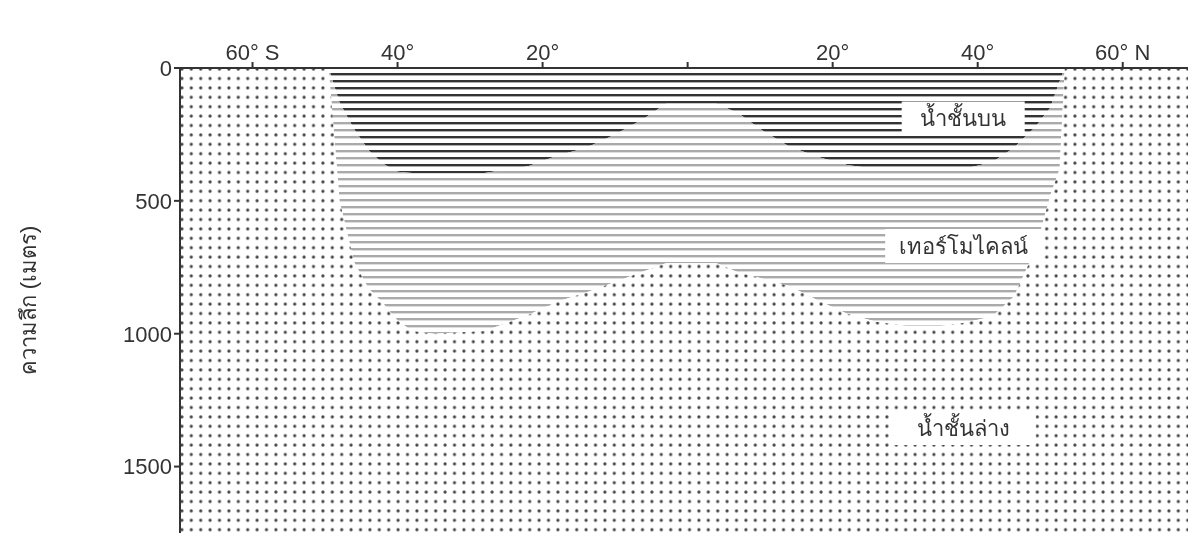 Image resolution: width=1196 pixels, height=541 pixels. What do you see at coordinates (28, 300) in the screenshot?
I see `y-axis-title: ความลึก (เมตร)` at bounding box center [28, 300].